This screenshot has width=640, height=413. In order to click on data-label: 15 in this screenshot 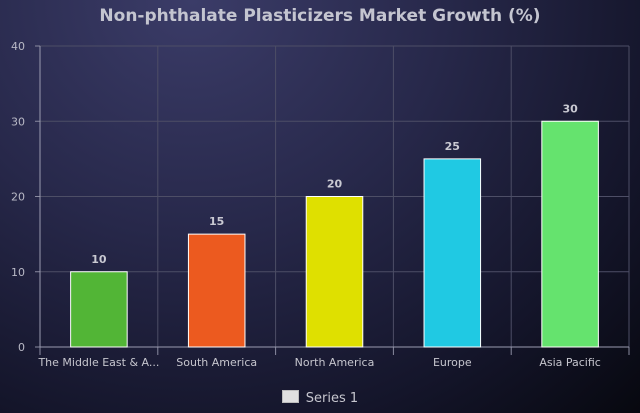, I will do `click(216, 221)`.